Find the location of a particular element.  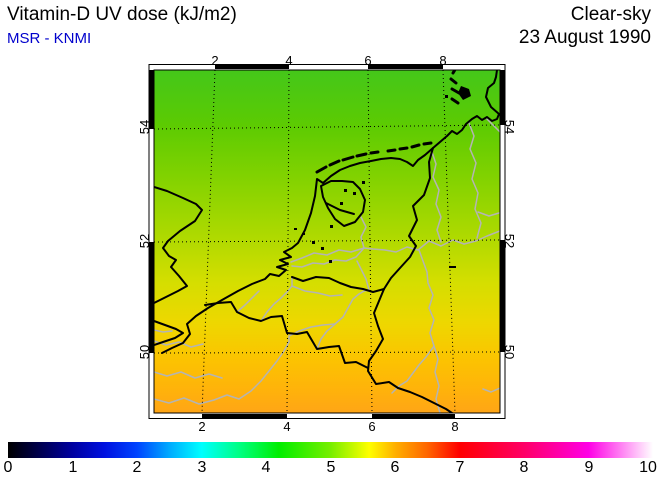

lat-tick-left-50: 50 is located at coordinates (144, 352).